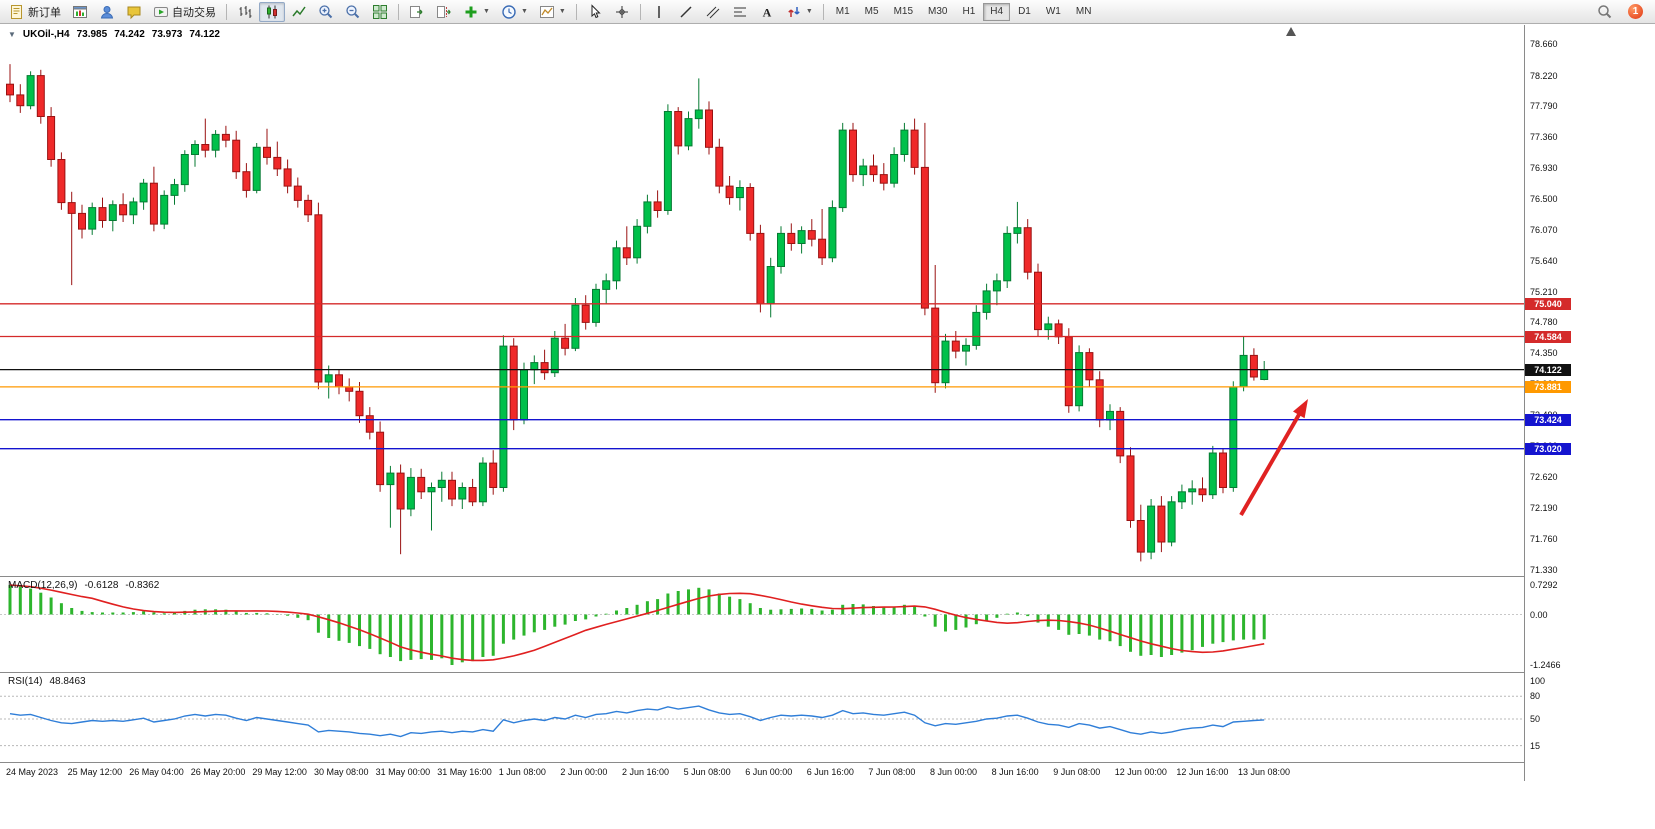 The height and width of the screenshot is (829, 1655). I want to click on new-order-button: 新订单, so click(35, 12).